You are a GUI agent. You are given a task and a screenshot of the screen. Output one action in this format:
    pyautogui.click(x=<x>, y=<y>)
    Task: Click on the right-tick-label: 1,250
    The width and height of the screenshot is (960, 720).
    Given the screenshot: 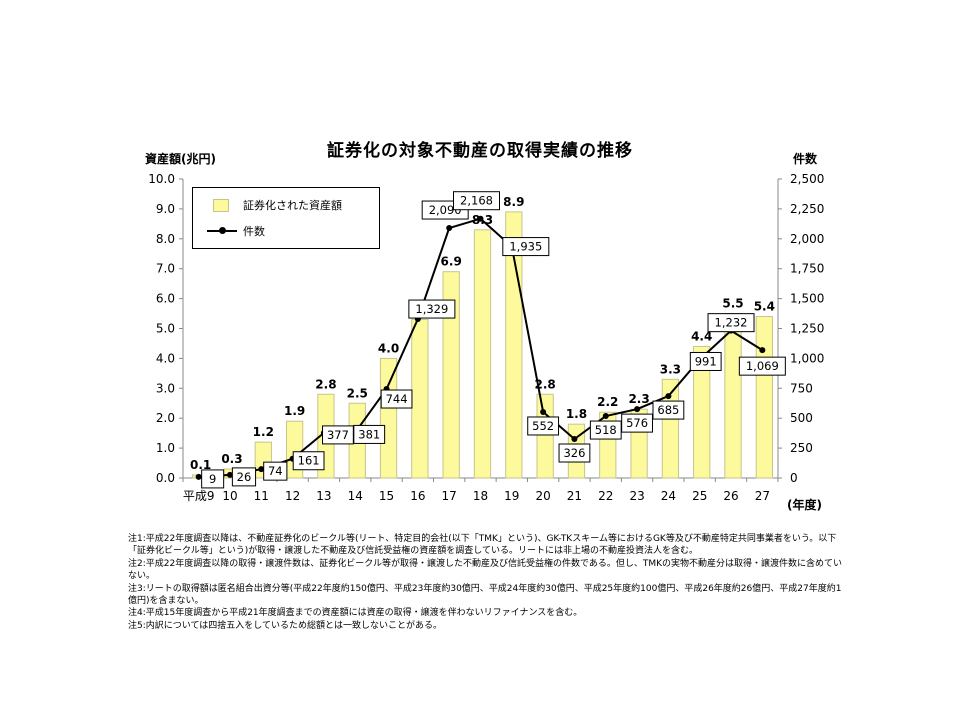 What is the action you would take?
    pyautogui.click(x=807, y=329)
    